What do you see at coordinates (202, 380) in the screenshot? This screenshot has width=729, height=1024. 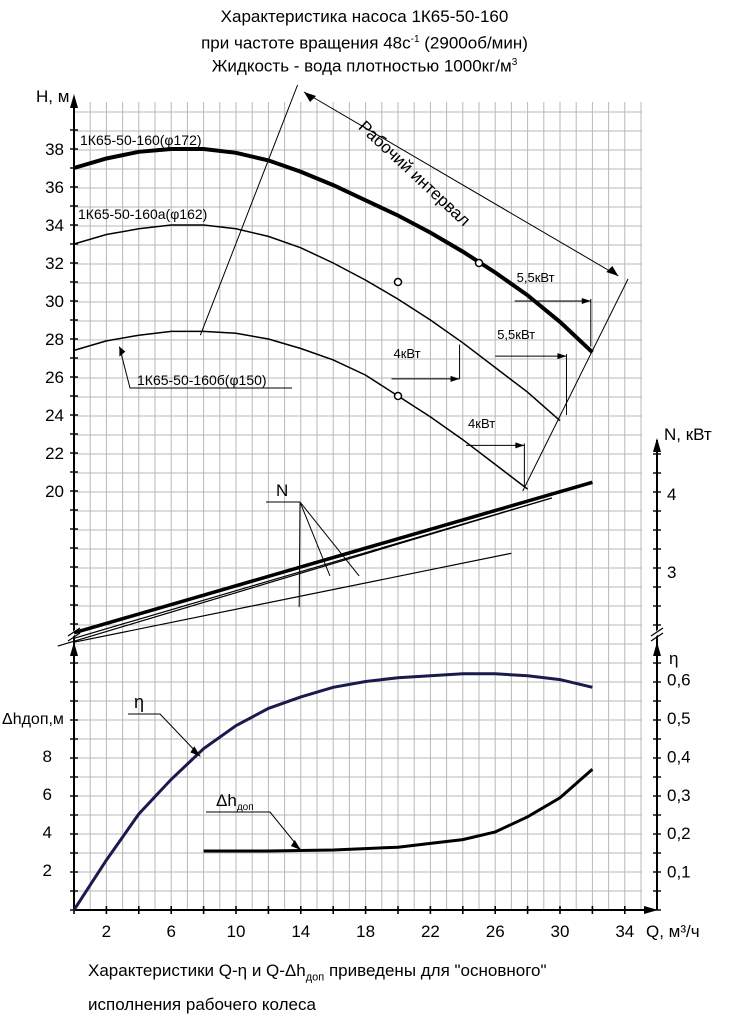 I see `curve-label-150: 1К65-50-160б(φ150)` at bounding box center [202, 380].